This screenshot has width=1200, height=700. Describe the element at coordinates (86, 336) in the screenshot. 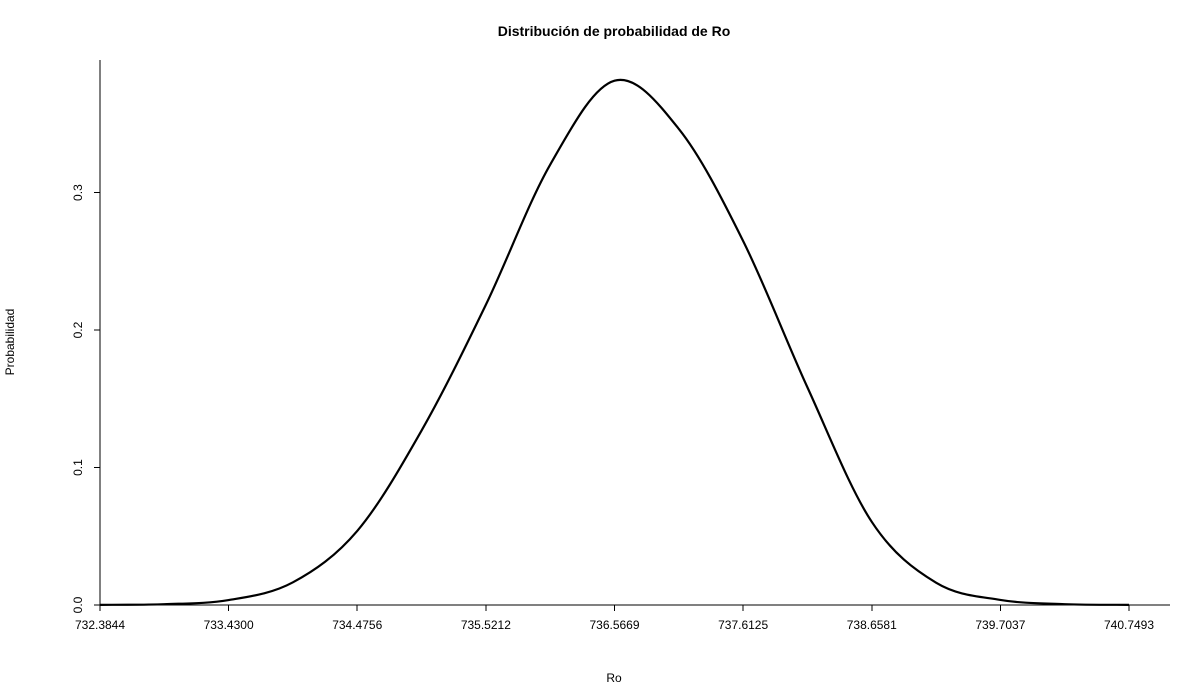

I see `y-axis: 0.0 0.1 0.2 0.3` at that location.